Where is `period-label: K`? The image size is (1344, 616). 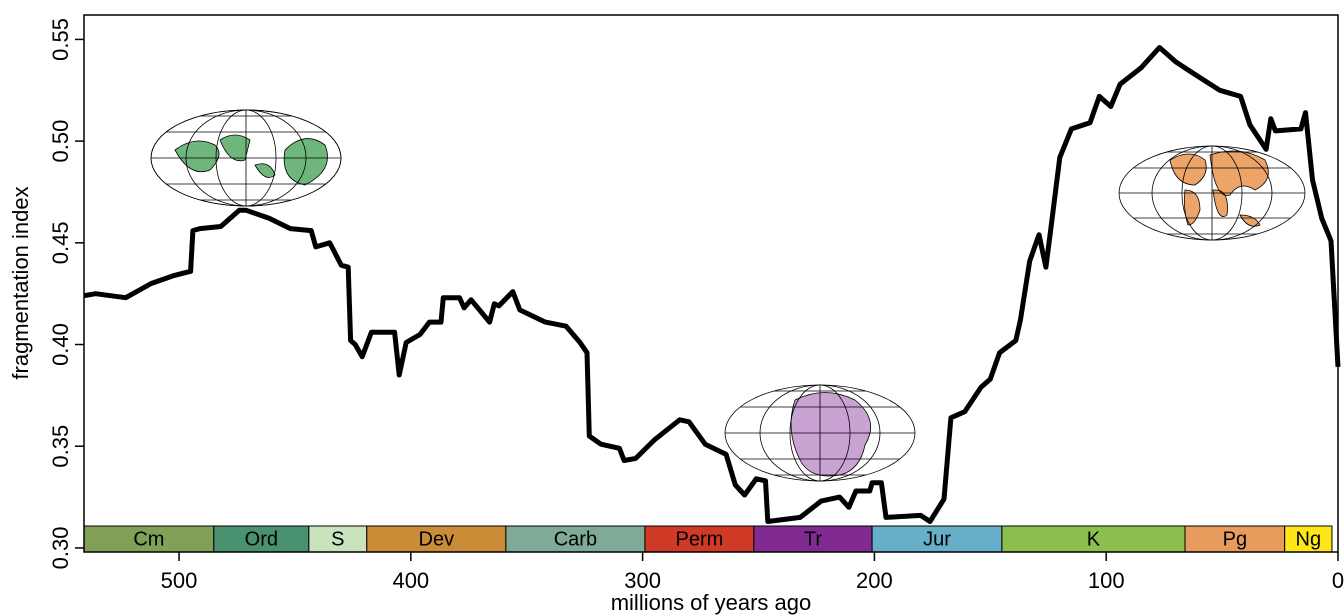
period-label: K is located at coordinates (1094, 539).